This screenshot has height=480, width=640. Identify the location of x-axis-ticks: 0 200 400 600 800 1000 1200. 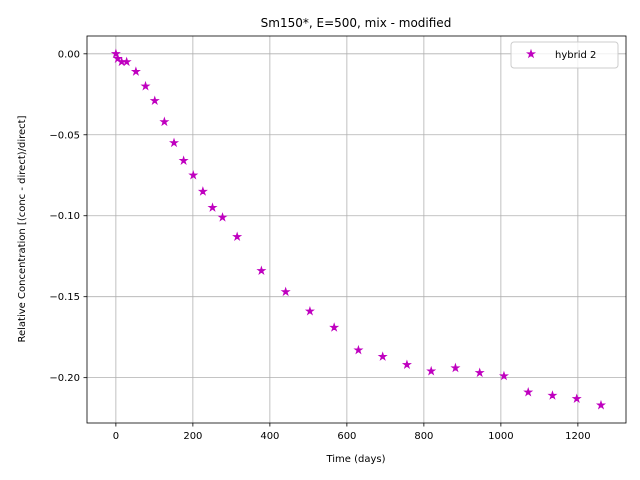
(352, 432).